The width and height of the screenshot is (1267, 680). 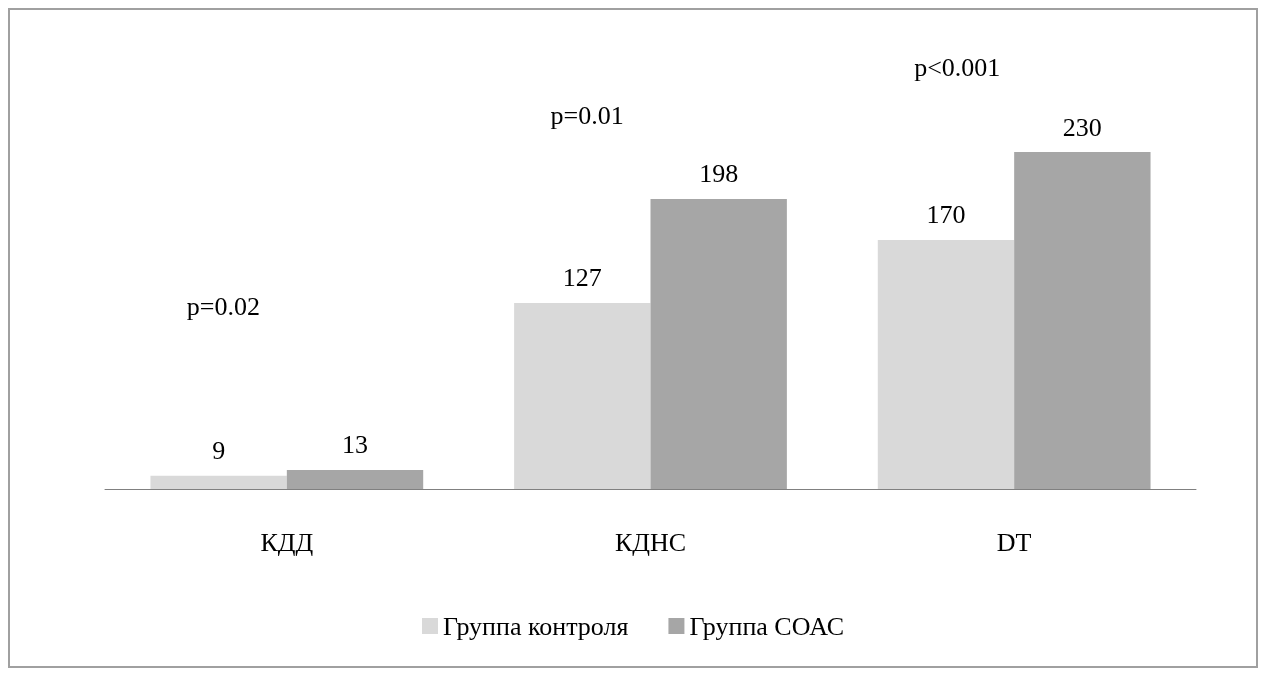 What do you see at coordinates (766, 626) in the screenshot?
I see `legend-label: Группа СОАС` at bounding box center [766, 626].